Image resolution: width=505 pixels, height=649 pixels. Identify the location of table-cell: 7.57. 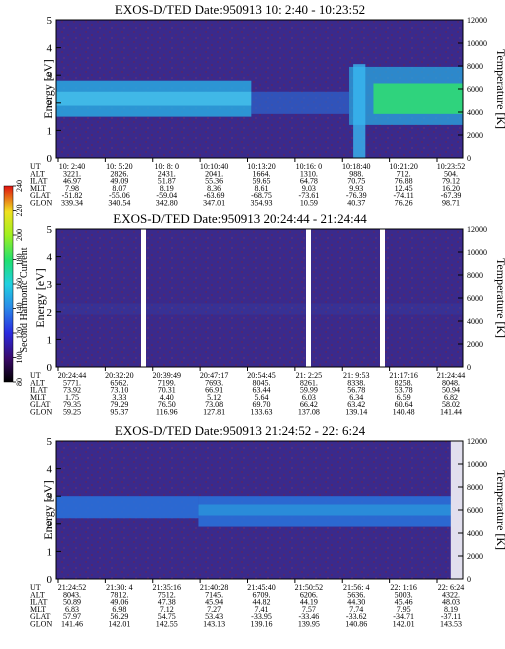
(309, 609).